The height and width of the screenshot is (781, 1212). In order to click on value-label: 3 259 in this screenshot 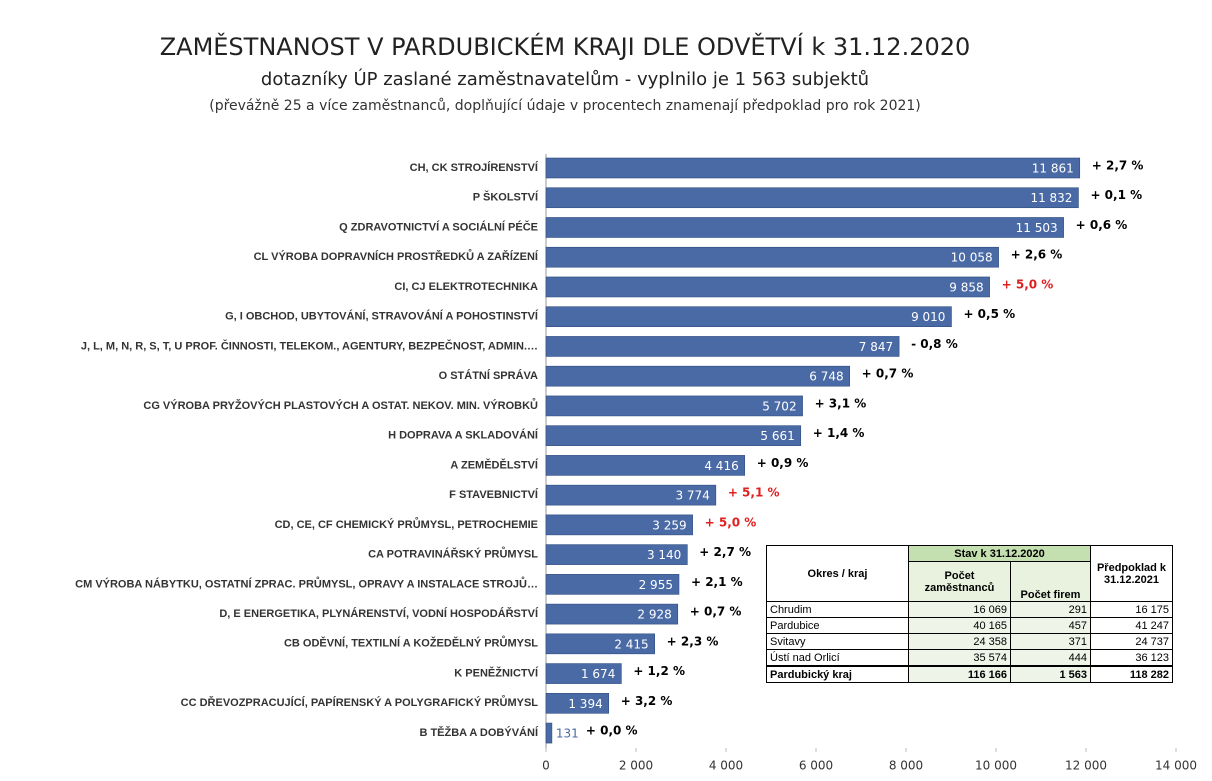, I will do `click(669, 525)`.